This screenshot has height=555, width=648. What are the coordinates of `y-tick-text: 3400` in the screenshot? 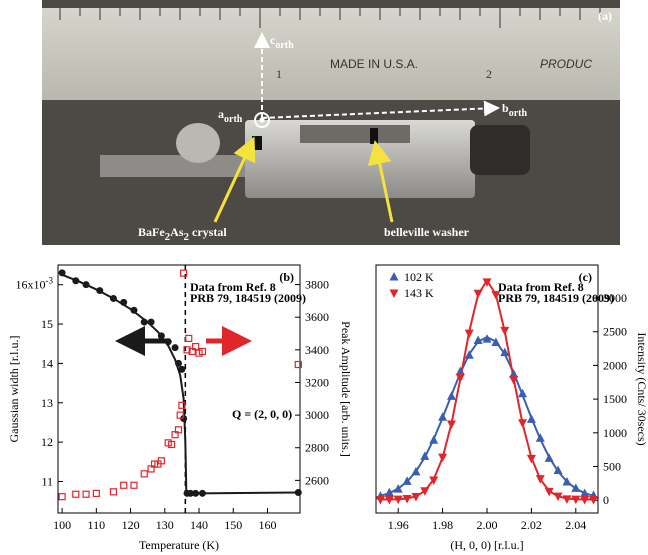 It's located at (317, 350).